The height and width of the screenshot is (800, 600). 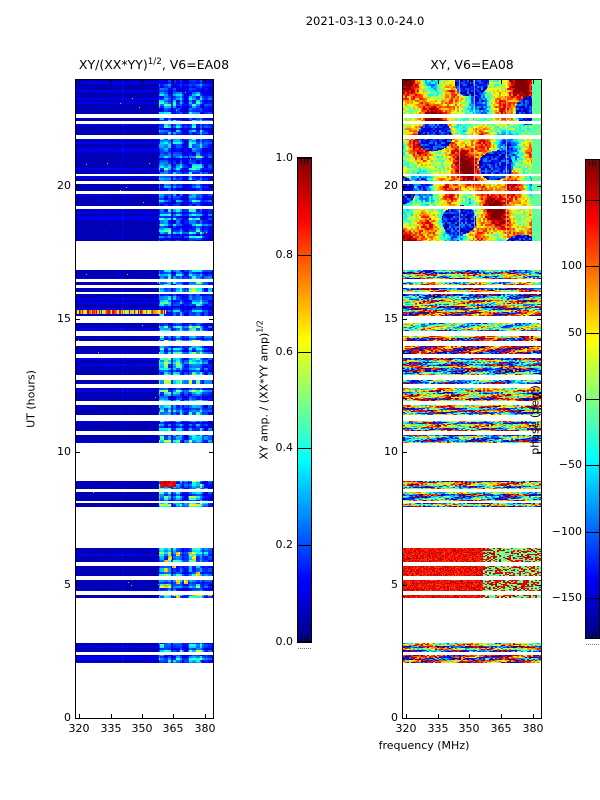 I want to click on colorbar-tick-label: 0.0, so click(x=284, y=641).